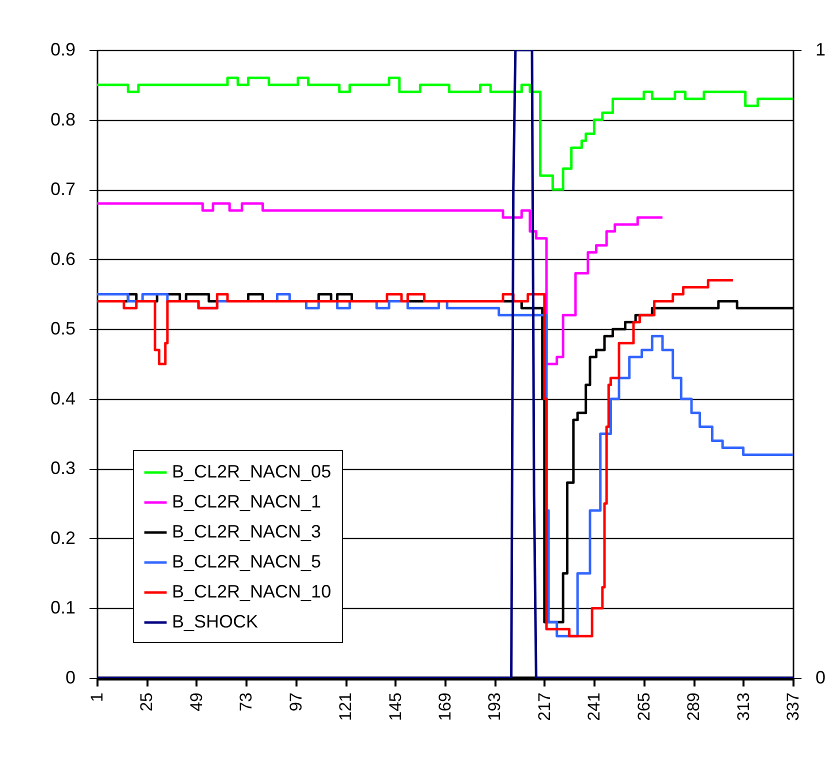 The width and height of the screenshot is (838, 760). What do you see at coordinates (63, 328) in the screenshot?
I see `y-tick-label: 0.5` at bounding box center [63, 328].